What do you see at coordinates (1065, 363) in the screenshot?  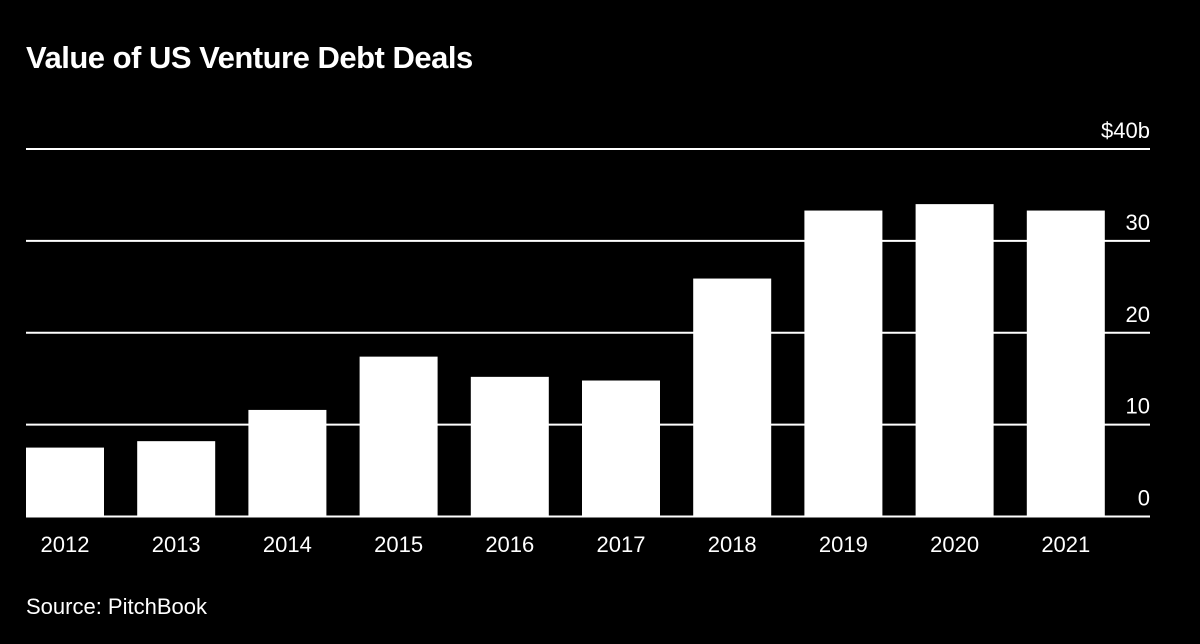 I see `bar-2021` at bounding box center [1065, 363].